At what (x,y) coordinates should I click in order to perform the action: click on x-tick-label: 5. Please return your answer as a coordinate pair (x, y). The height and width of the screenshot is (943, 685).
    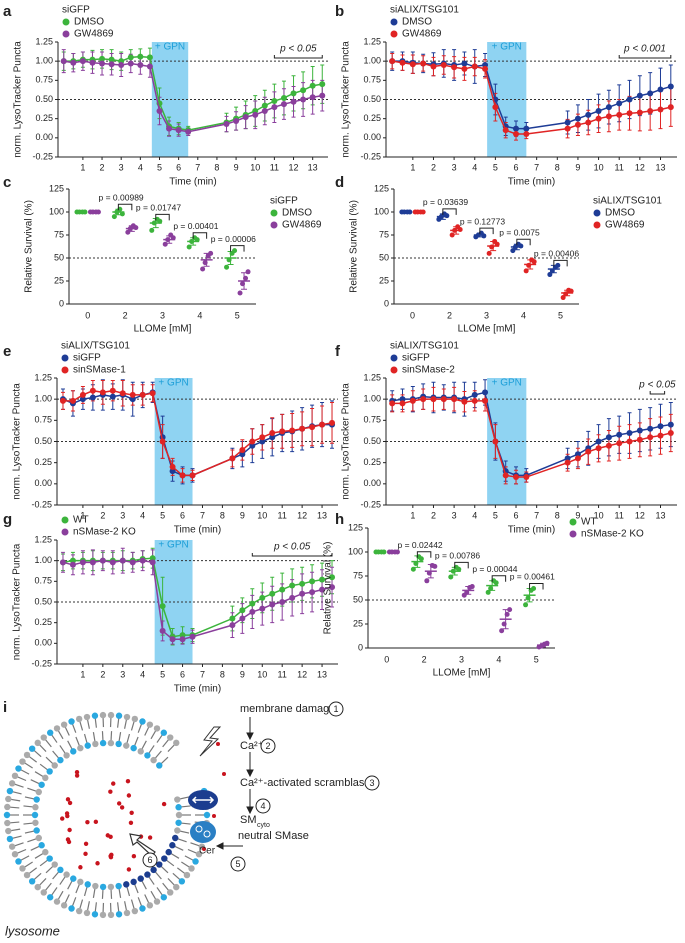
    Looking at the image, I should click on (162, 674).